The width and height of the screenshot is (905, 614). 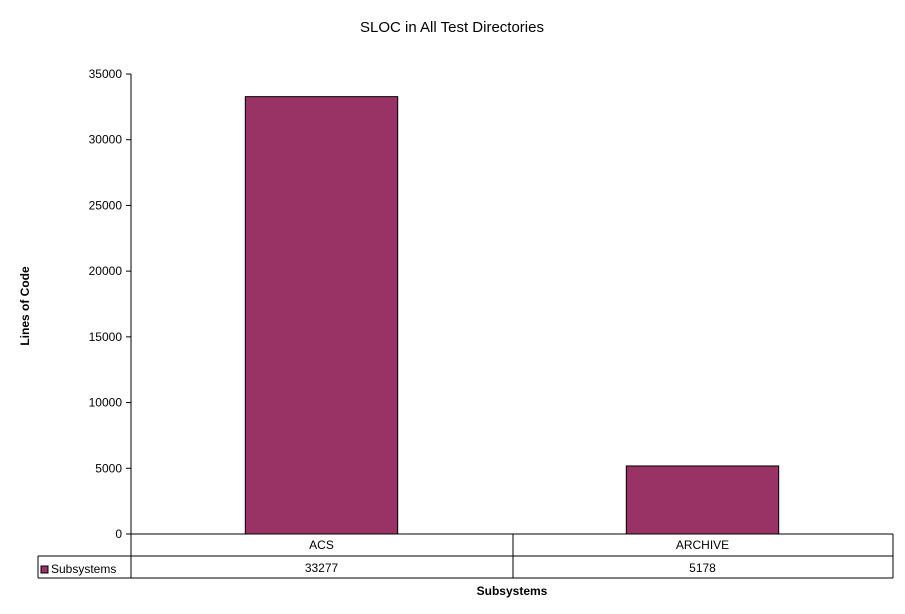 What do you see at coordinates (702, 500) in the screenshot?
I see `bar-archive` at bounding box center [702, 500].